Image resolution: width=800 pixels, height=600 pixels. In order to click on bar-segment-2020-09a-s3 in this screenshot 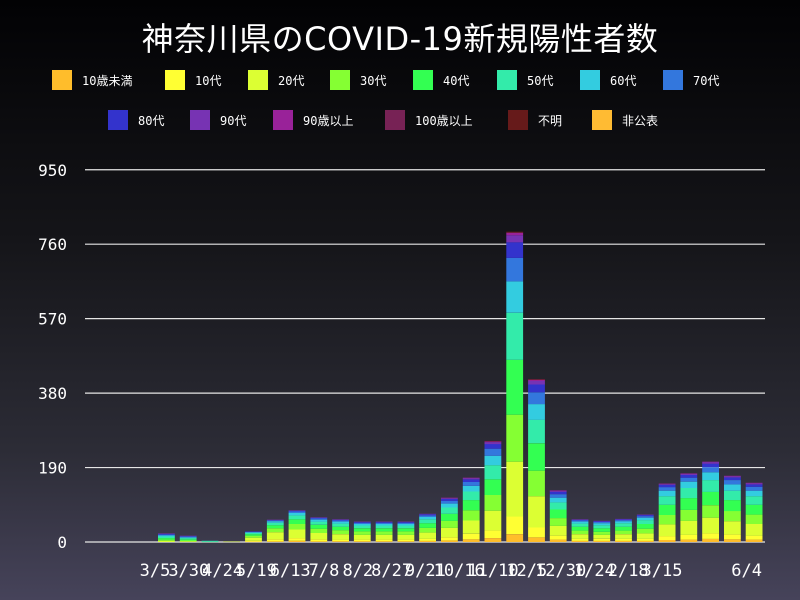, I will do `click(340, 532)`.